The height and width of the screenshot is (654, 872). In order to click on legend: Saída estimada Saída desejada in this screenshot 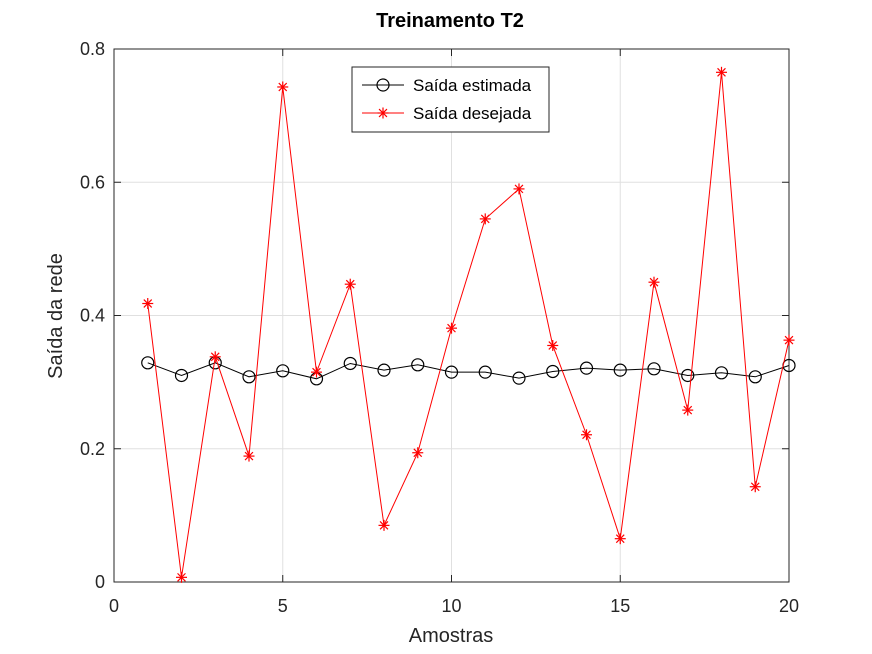, I will do `click(450, 99)`.